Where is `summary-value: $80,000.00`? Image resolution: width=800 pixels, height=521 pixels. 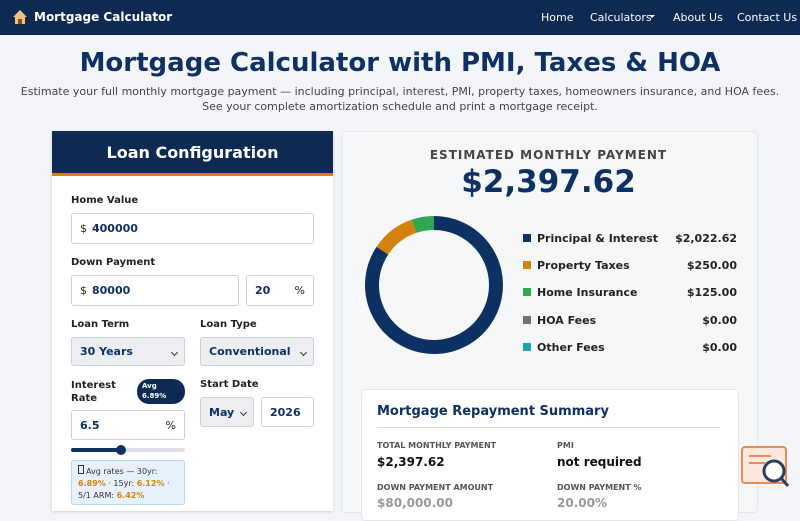
summary-value: $80,000.00 is located at coordinates (415, 503).